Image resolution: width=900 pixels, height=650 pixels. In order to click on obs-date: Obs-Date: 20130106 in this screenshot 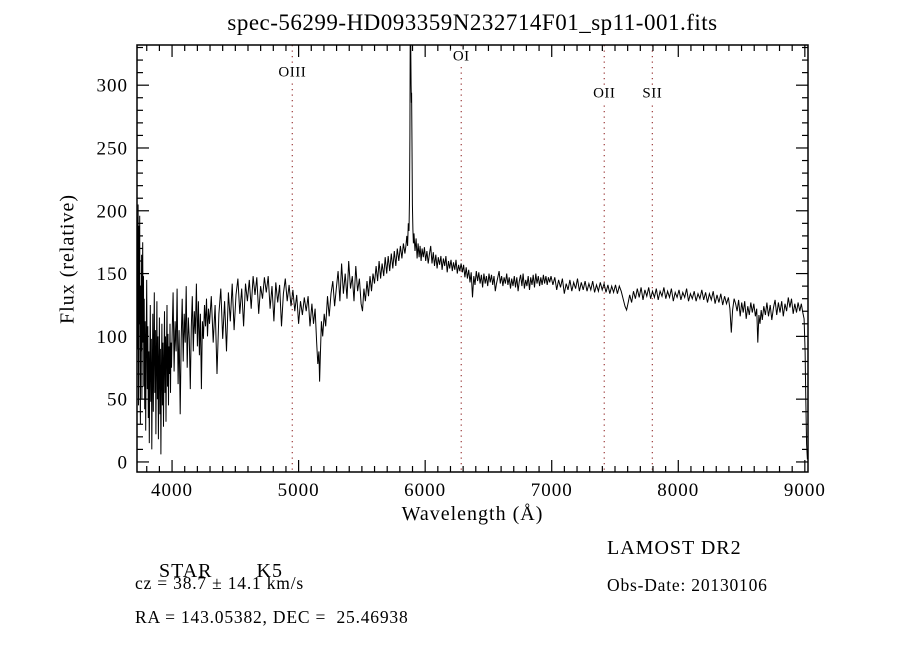, I will do `click(687, 585)`.